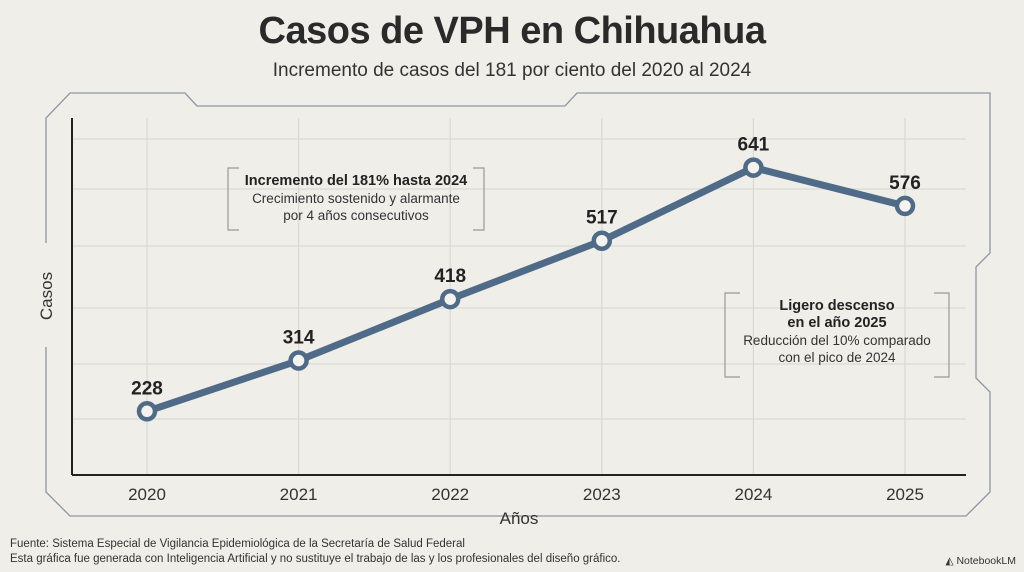 The height and width of the screenshot is (572, 1024). I want to click on data-label: 576, so click(905, 183).